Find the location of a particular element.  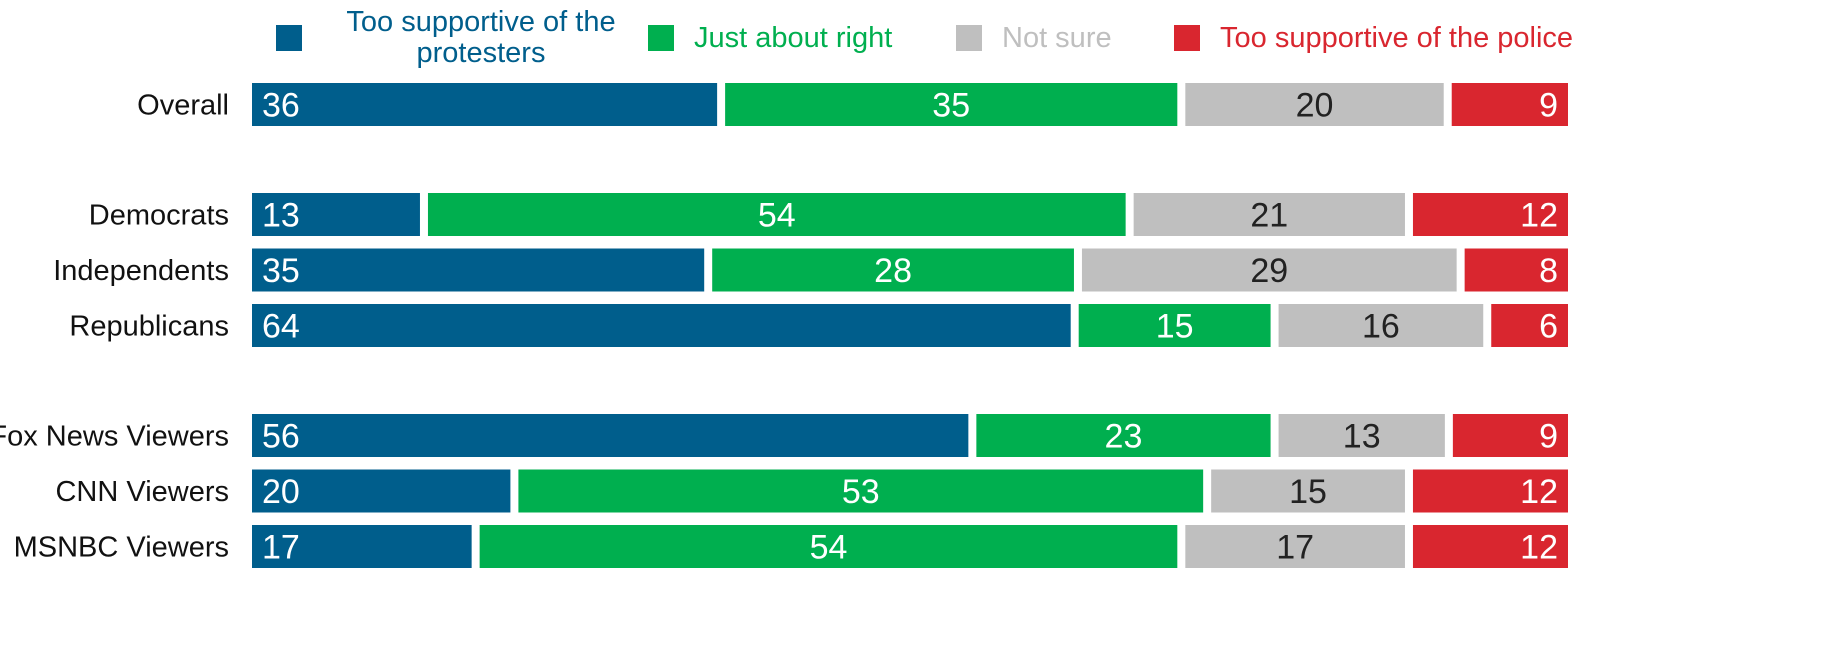

bar-row-cnn-viewers: CNN Viewers 20 53 15 12 is located at coordinates (811, 491).